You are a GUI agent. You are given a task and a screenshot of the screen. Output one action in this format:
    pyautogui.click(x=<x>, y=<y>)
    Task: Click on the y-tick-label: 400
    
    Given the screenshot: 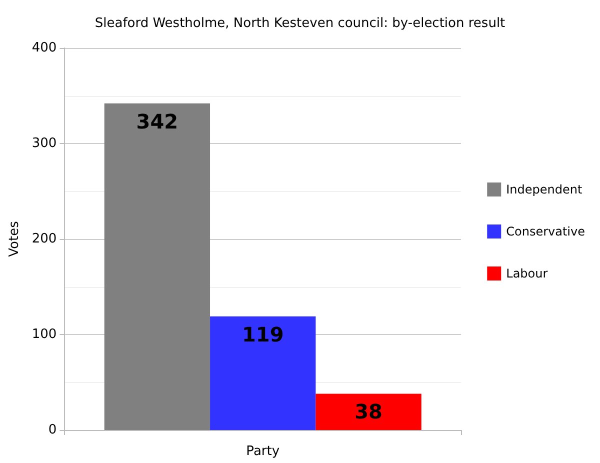 What is the action you would take?
    pyautogui.click(x=44, y=48)
    